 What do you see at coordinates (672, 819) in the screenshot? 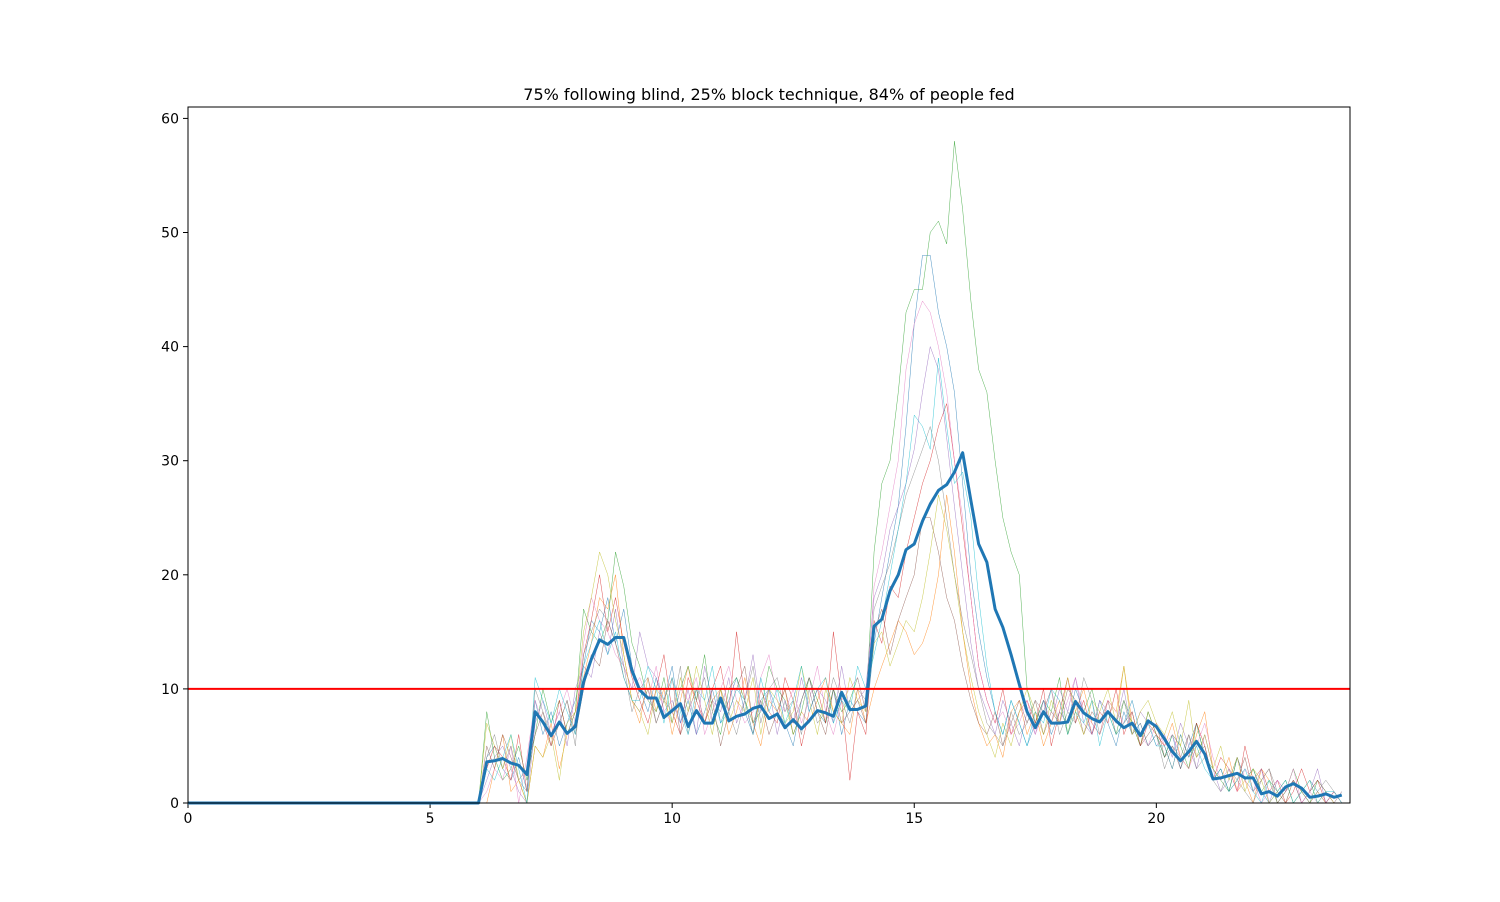
I see `x-tick-label: 10` at bounding box center [672, 819].